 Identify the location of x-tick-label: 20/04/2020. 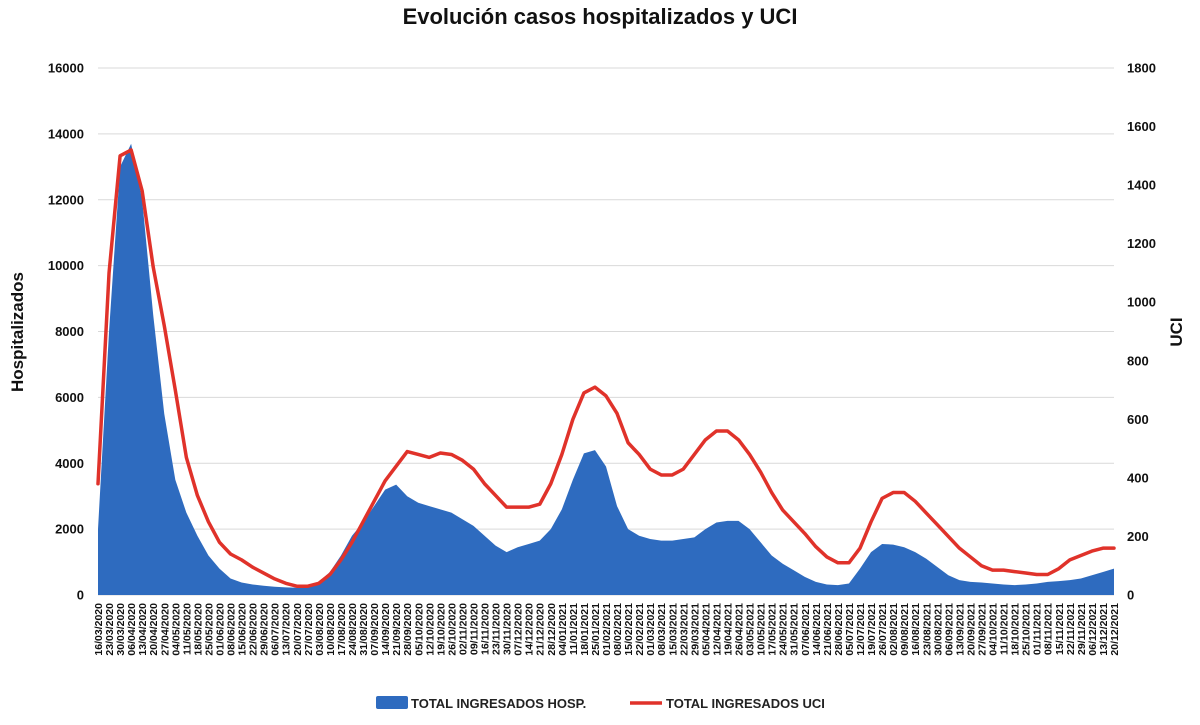
(154, 629).